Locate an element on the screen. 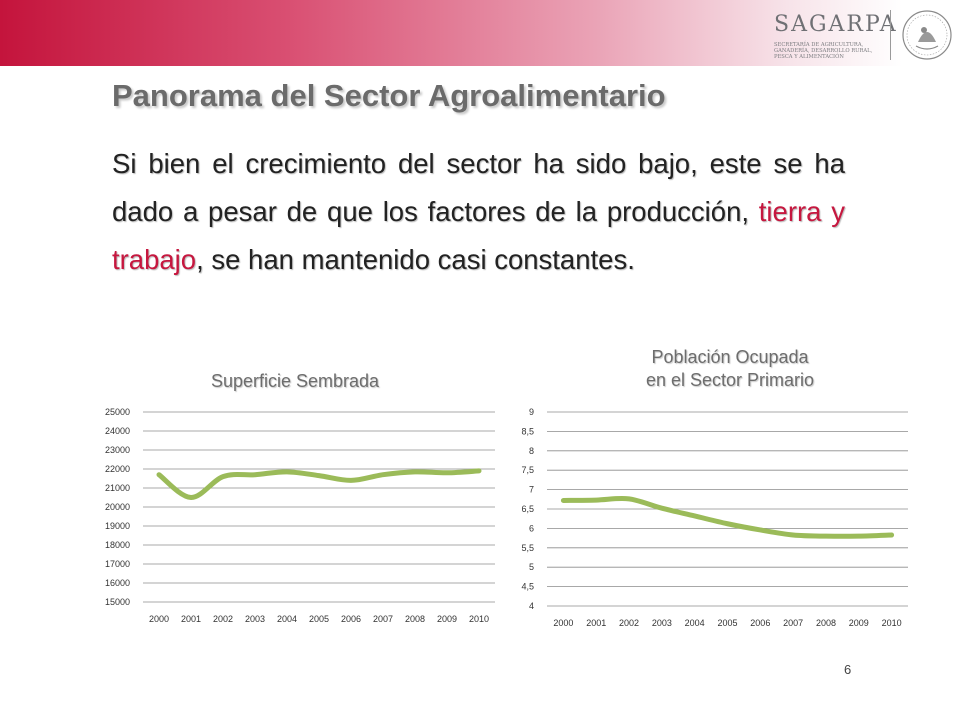 This screenshot has width=960, height=720. highlight-connector: y is located at coordinates (833, 211).